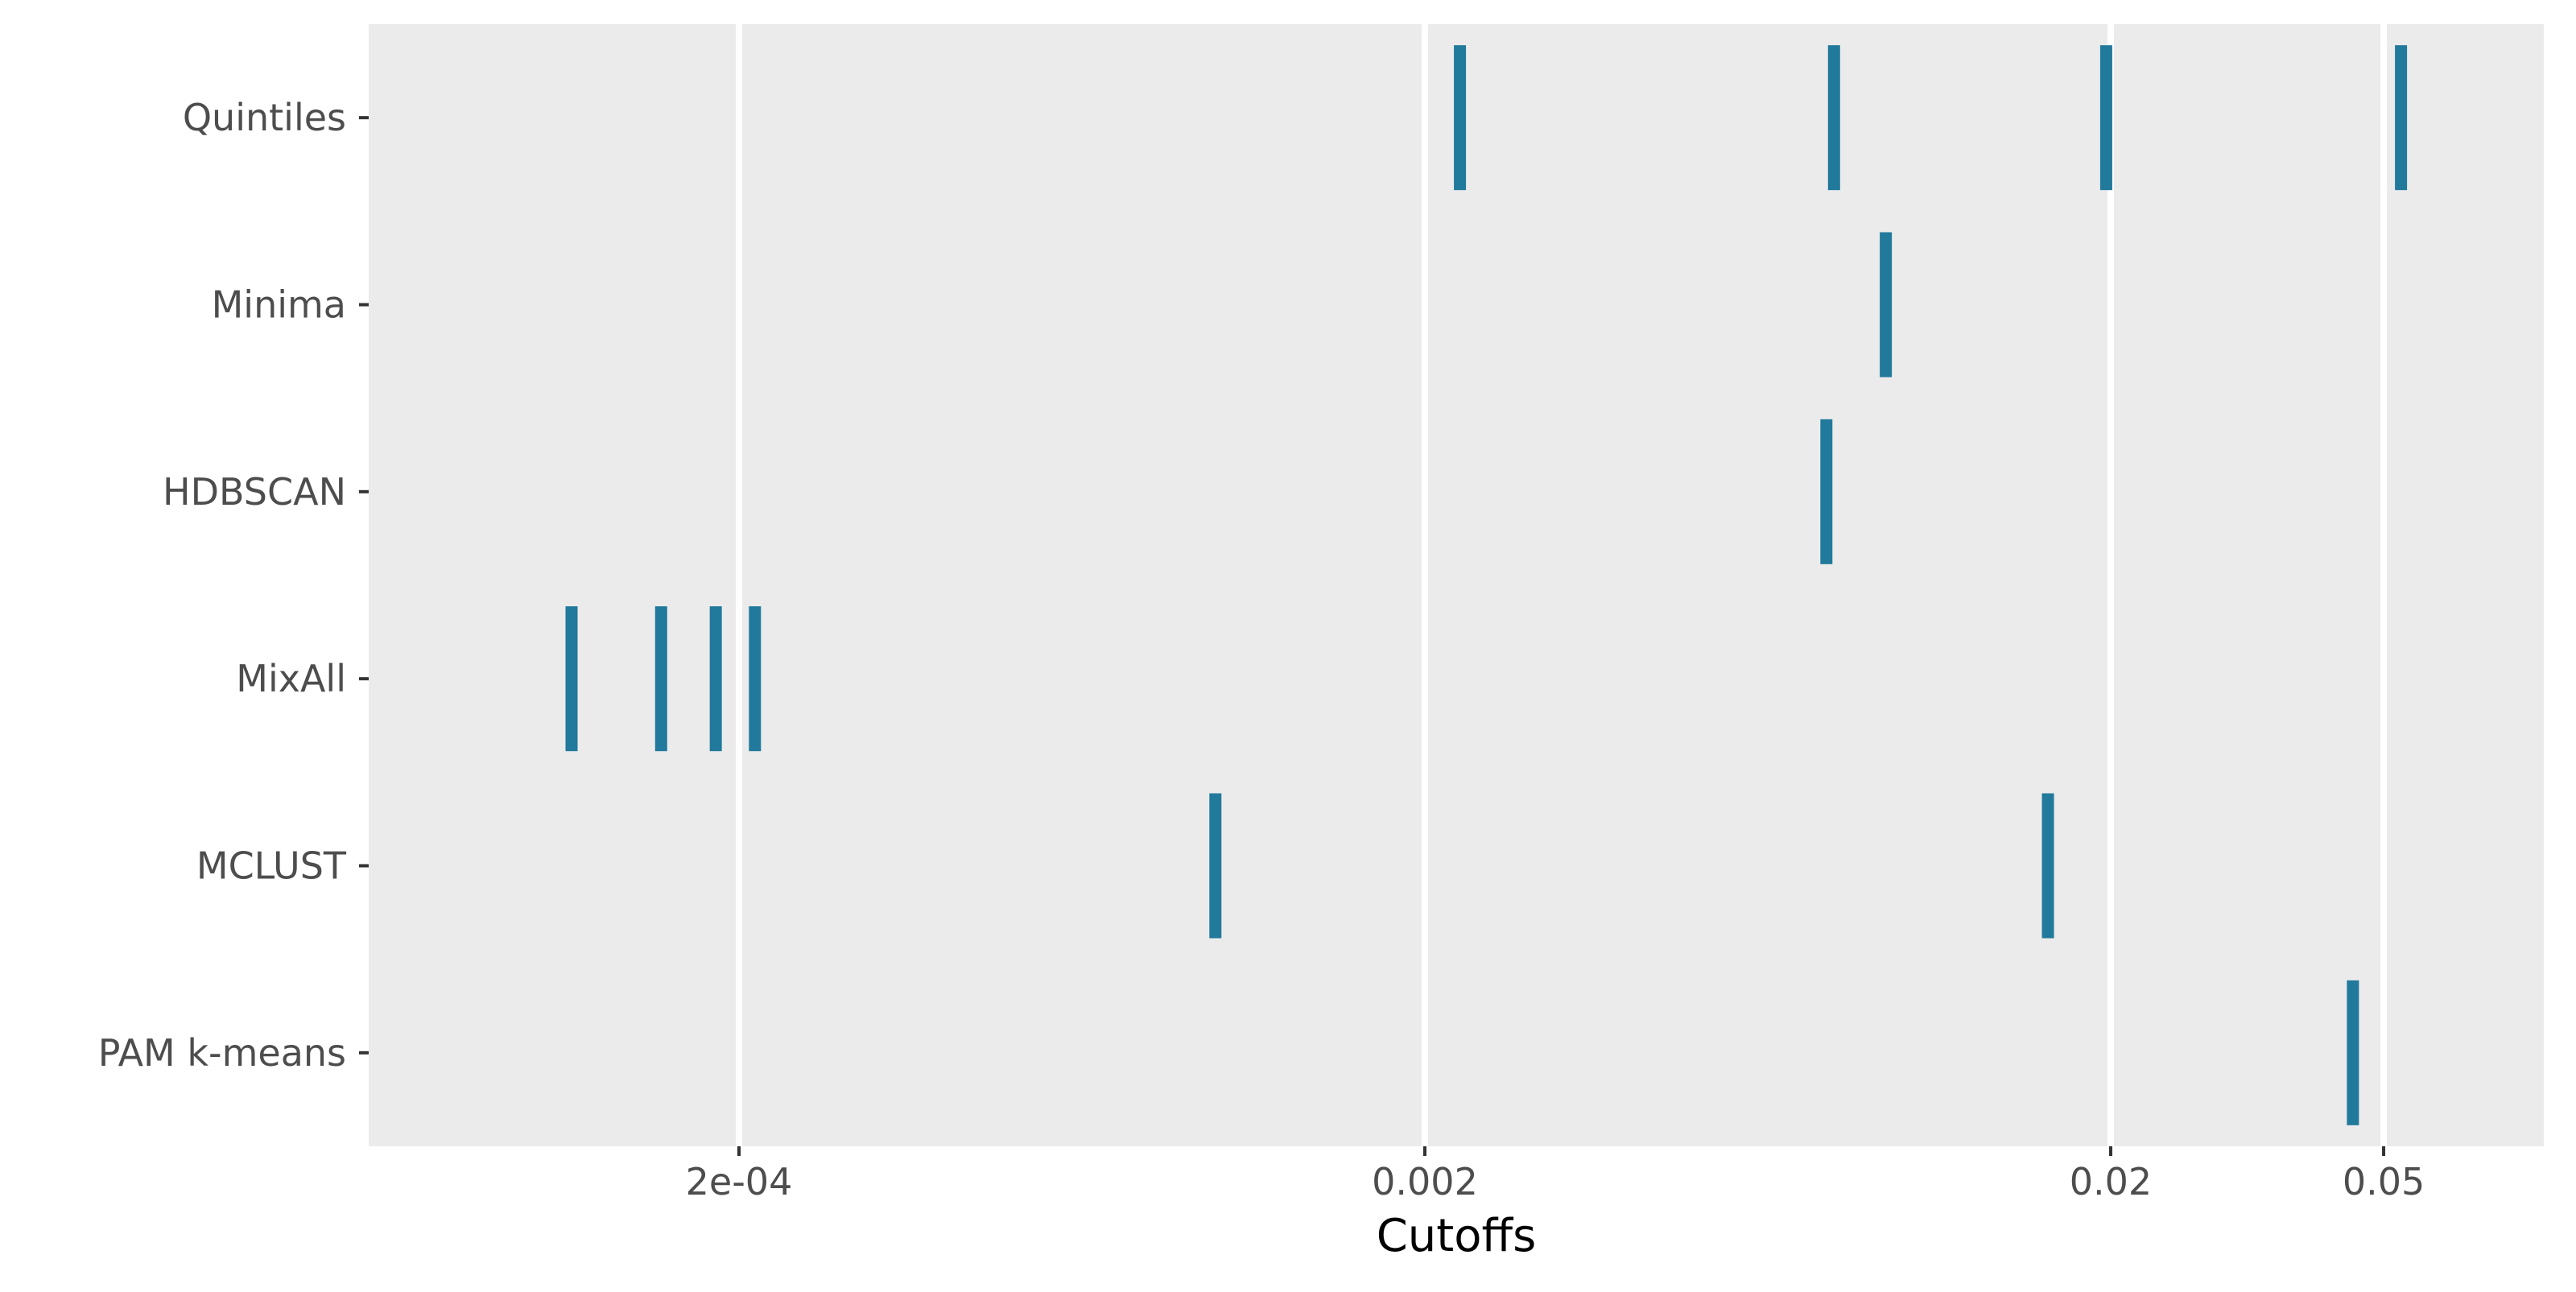 This screenshot has height=1292, width=2576. I want to click on y-tick-label: Quintiles, so click(264, 117).